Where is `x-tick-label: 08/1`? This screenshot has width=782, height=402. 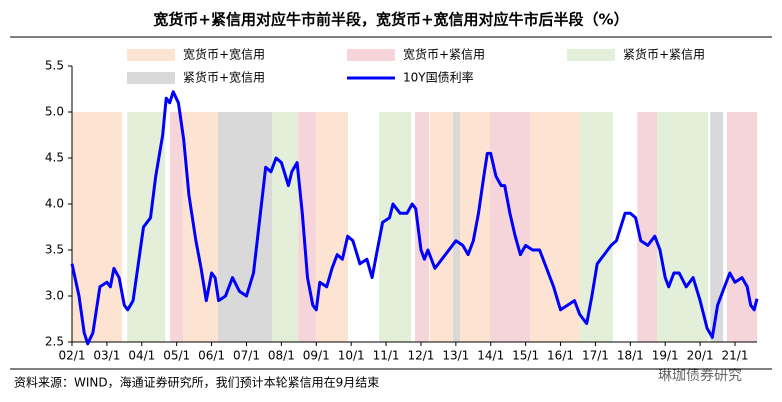
x-tick-label: 08/1 is located at coordinates (281, 356).